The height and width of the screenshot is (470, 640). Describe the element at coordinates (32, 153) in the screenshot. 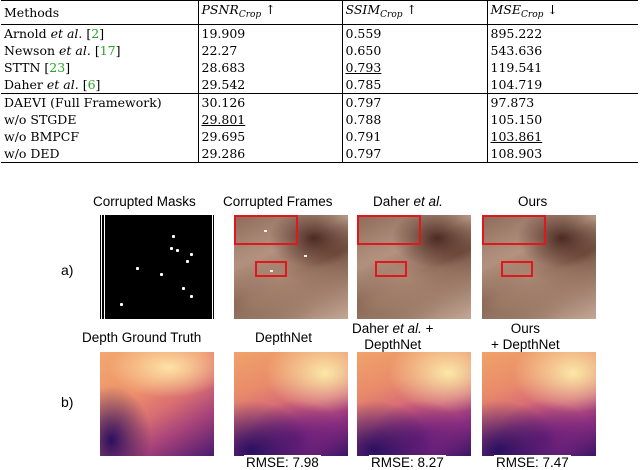

I see `method-cell: w/o DED` at that location.